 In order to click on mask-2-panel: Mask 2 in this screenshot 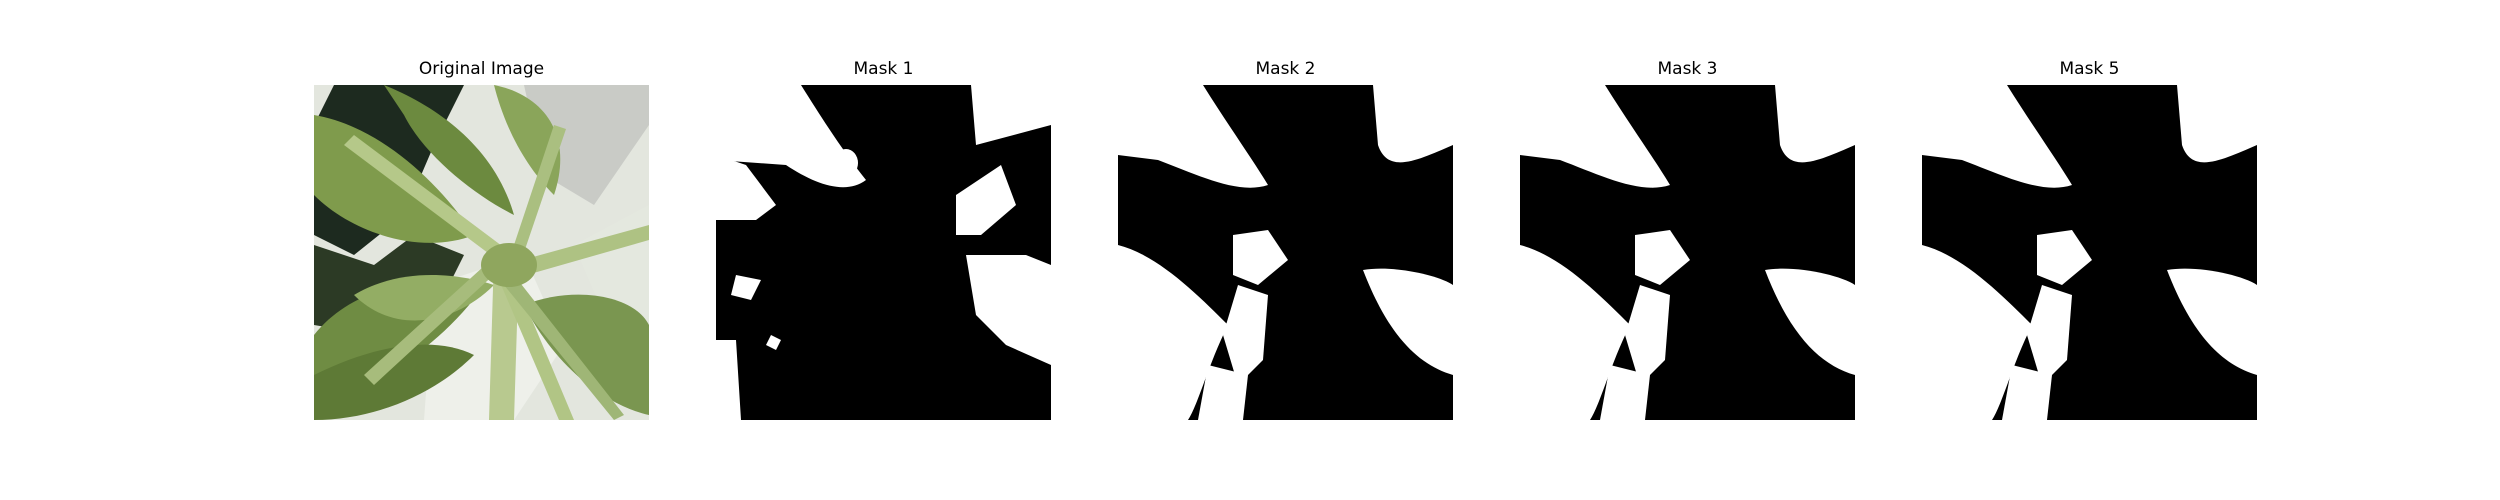, I will do `click(1285, 239)`.